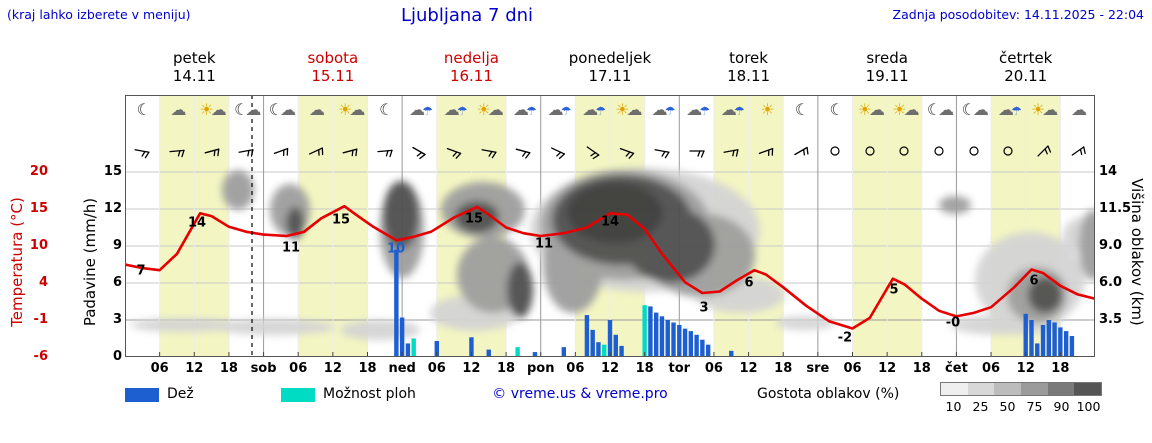  What do you see at coordinates (141, 271) in the screenshot?
I see `curve-value-label: 7` at bounding box center [141, 271].